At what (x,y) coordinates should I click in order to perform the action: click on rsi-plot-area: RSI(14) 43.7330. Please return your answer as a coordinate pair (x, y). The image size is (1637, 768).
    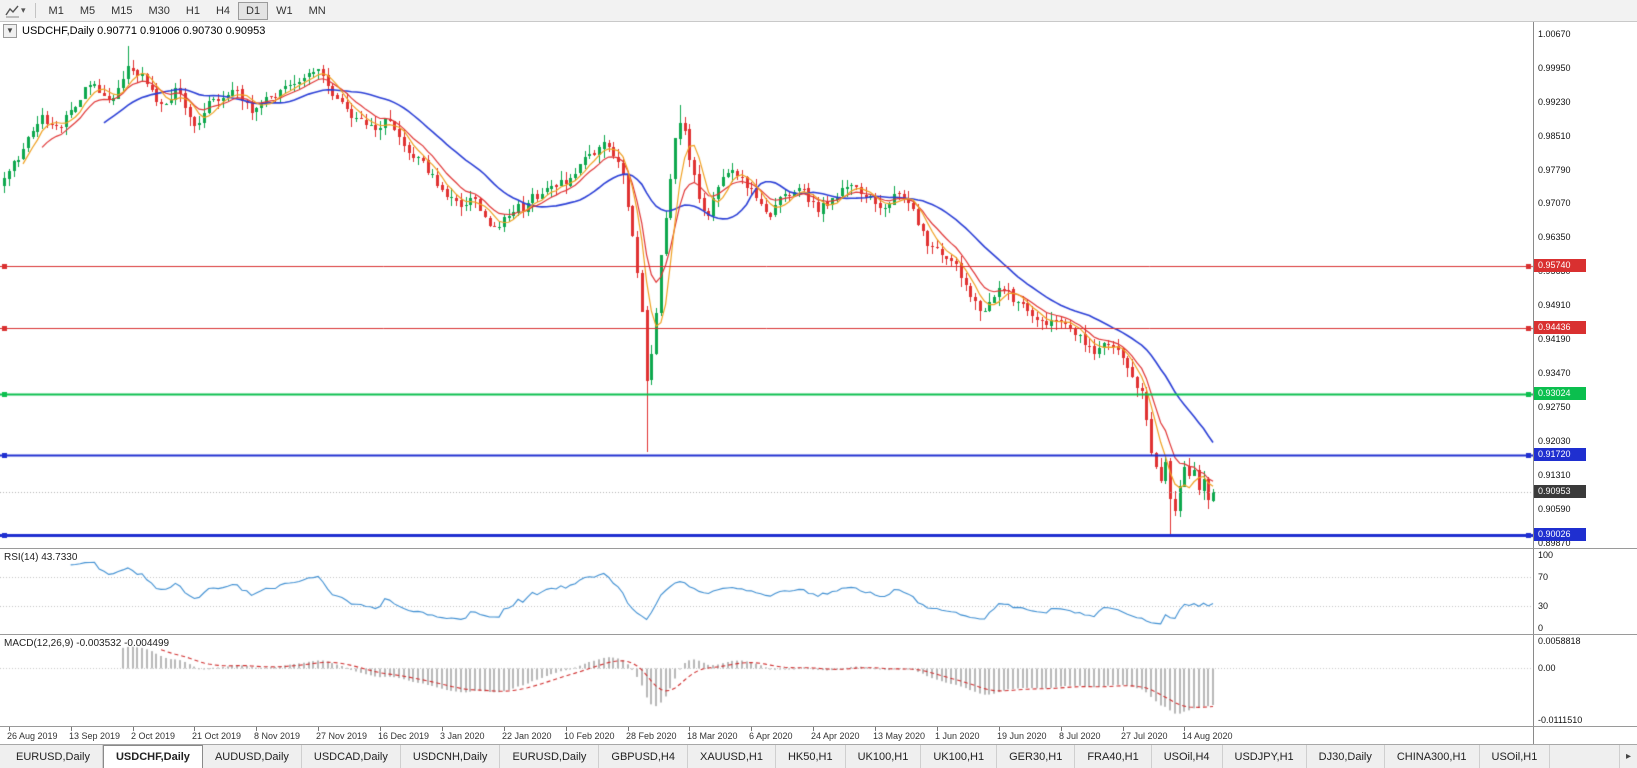
    Looking at the image, I should click on (766, 591).